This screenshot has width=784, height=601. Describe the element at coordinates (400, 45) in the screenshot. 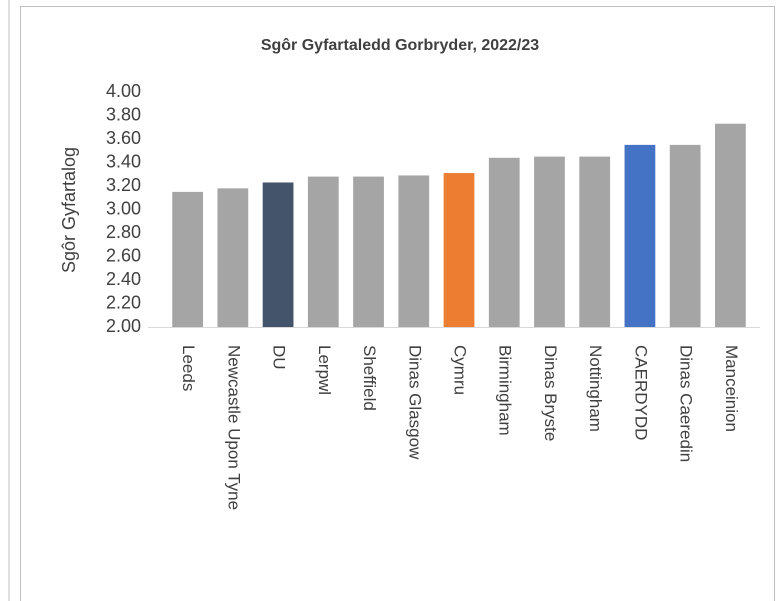

I see `chart-title: Sgôr Gyfartaledd Gorbryder, 2022/23` at that location.